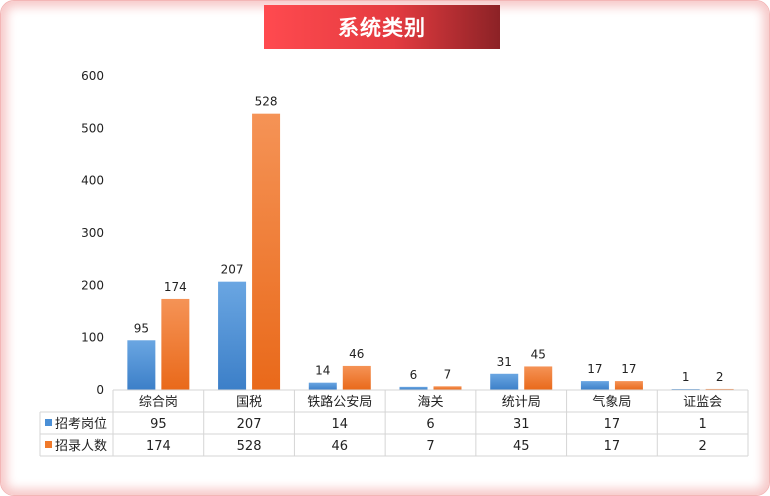  I want to click on data-label: 207, so click(232, 270).